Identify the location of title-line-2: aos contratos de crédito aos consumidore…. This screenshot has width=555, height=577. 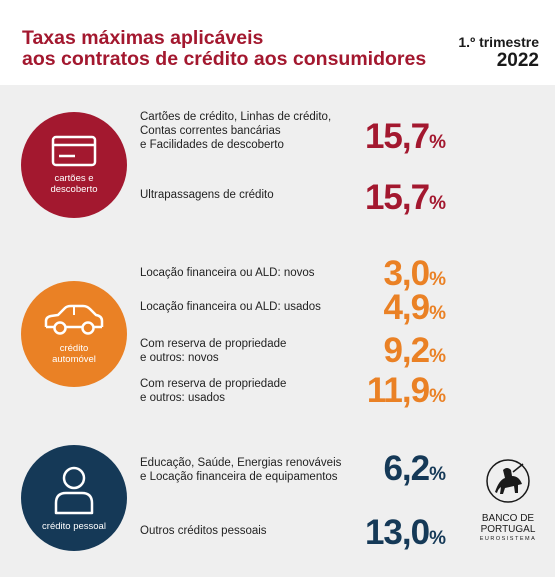
(224, 59).